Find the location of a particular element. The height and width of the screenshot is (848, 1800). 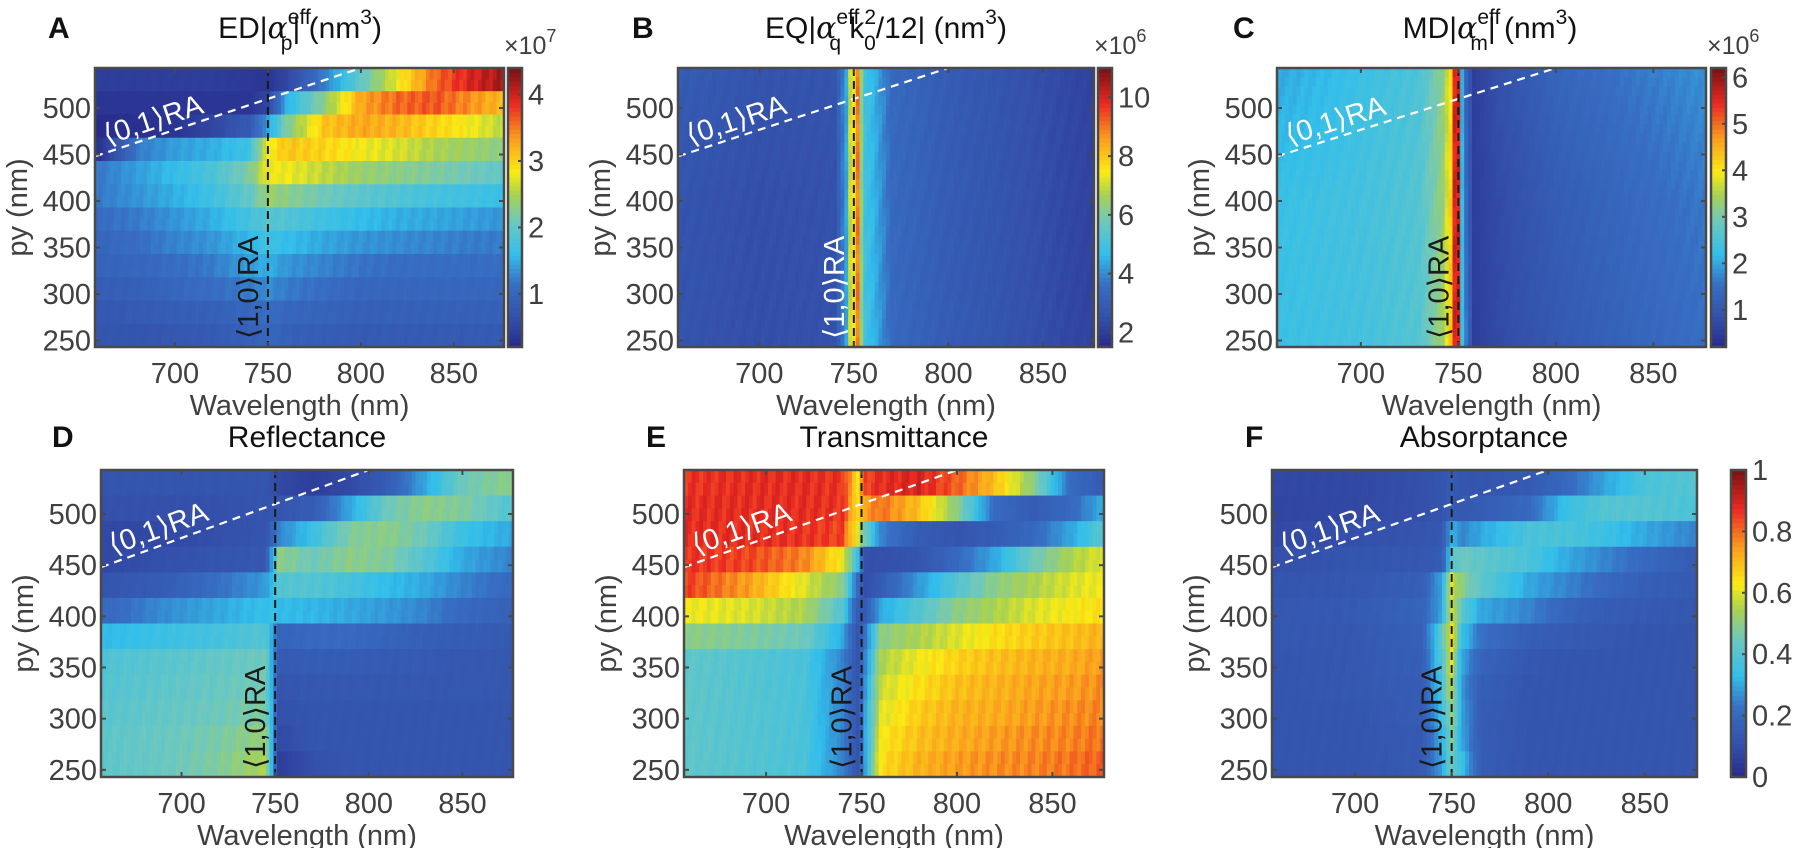

exponent-base: ×10 is located at coordinates (525, 46).